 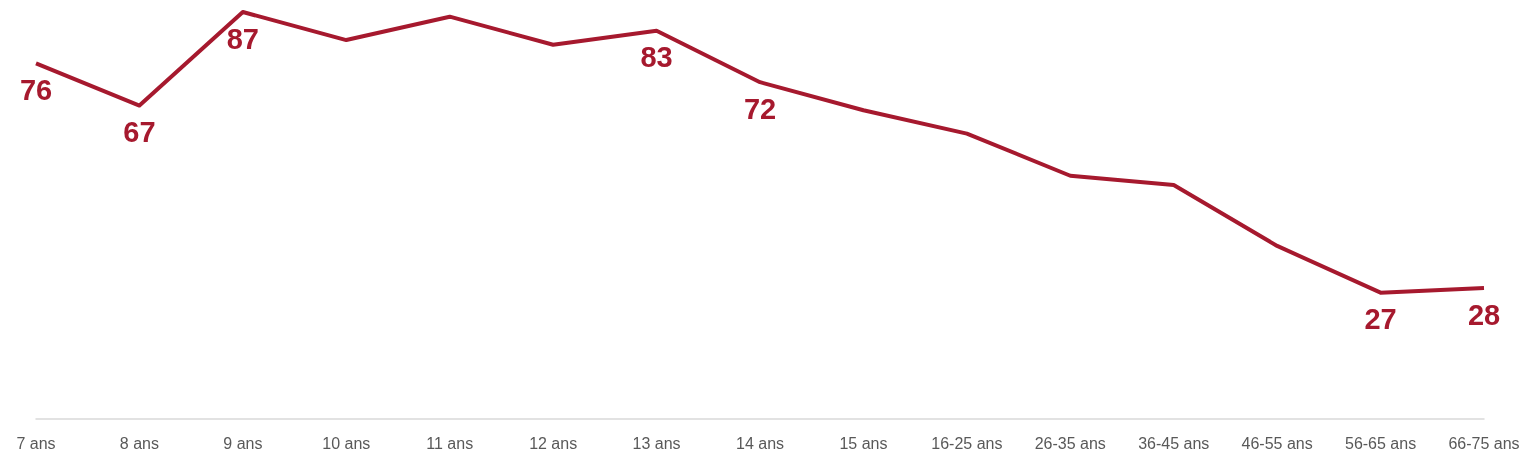 I want to click on x-tick-label: 10 ans, so click(x=346, y=443).